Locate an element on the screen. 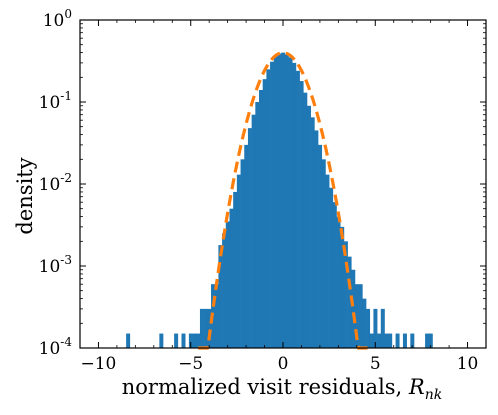  x-tick-label: 10 is located at coordinates (468, 364).